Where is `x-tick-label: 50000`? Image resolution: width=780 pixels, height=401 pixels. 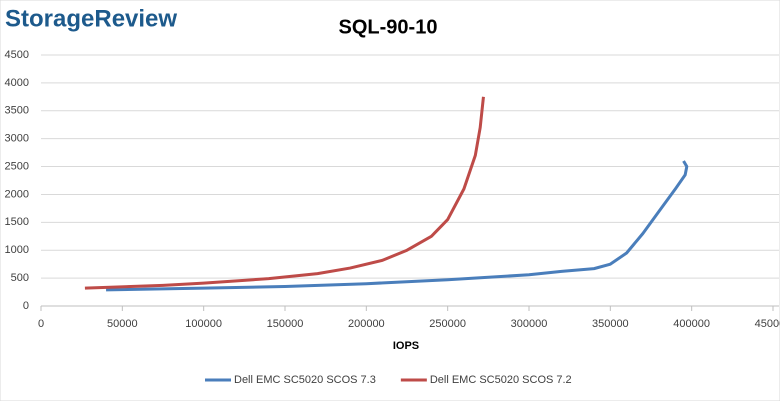
x-tick-label: 50000 is located at coordinates (122, 324).